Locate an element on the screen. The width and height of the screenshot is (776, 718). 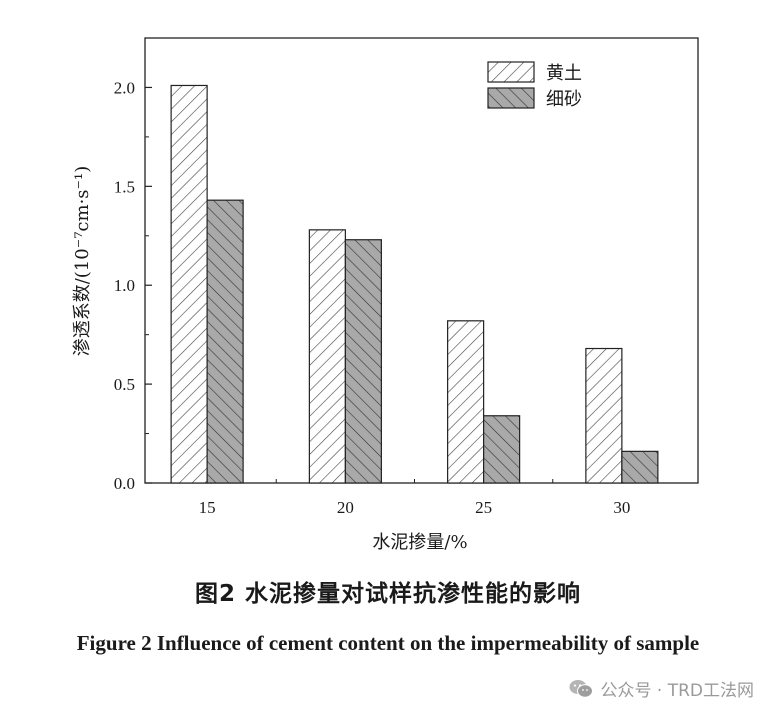
x-tick-label: 25 is located at coordinates (483, 507).